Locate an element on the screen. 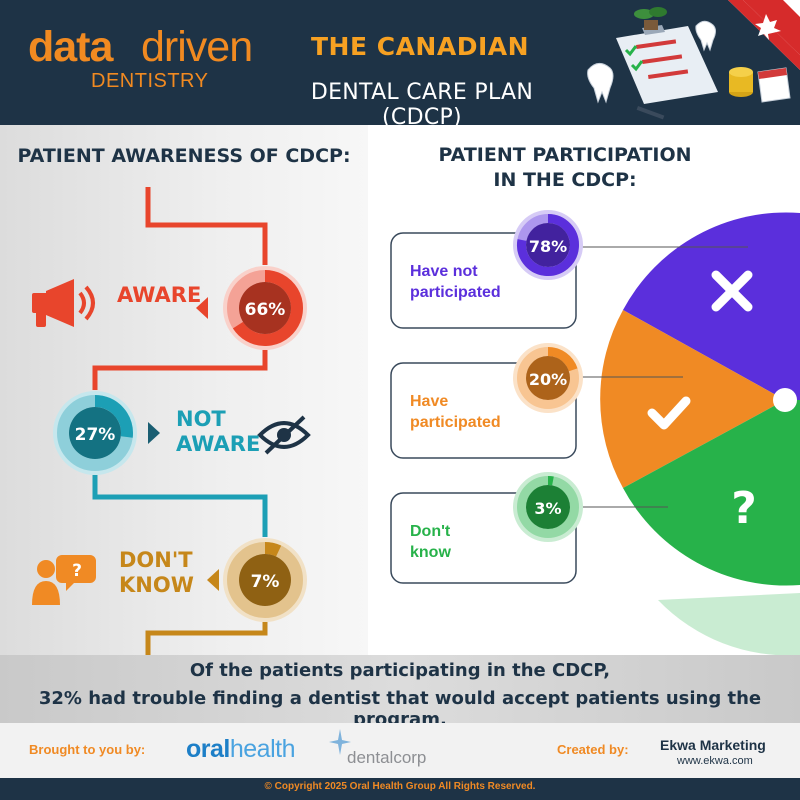  oralhealth-logo-oral: oral is located at coordinates (208, 749).